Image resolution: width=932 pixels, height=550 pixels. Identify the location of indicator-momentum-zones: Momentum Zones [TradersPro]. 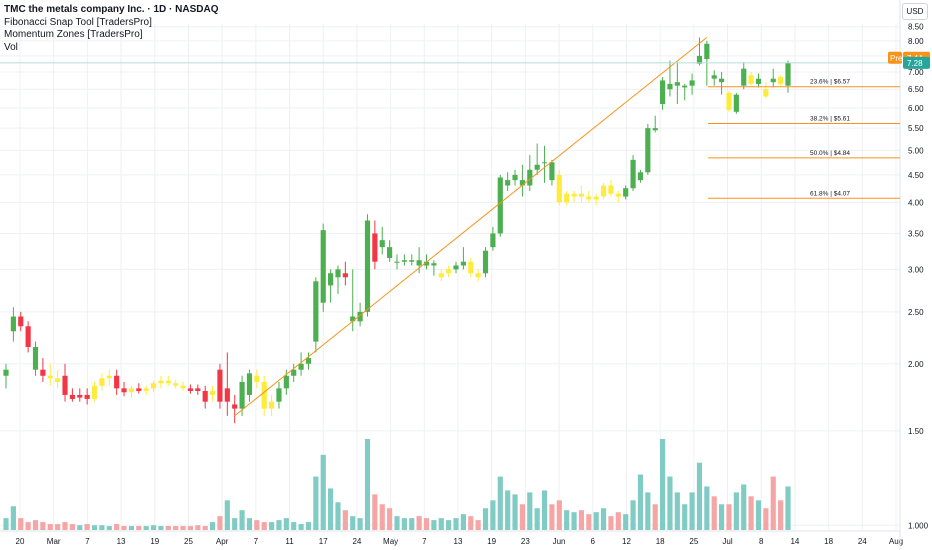
(73, 34).